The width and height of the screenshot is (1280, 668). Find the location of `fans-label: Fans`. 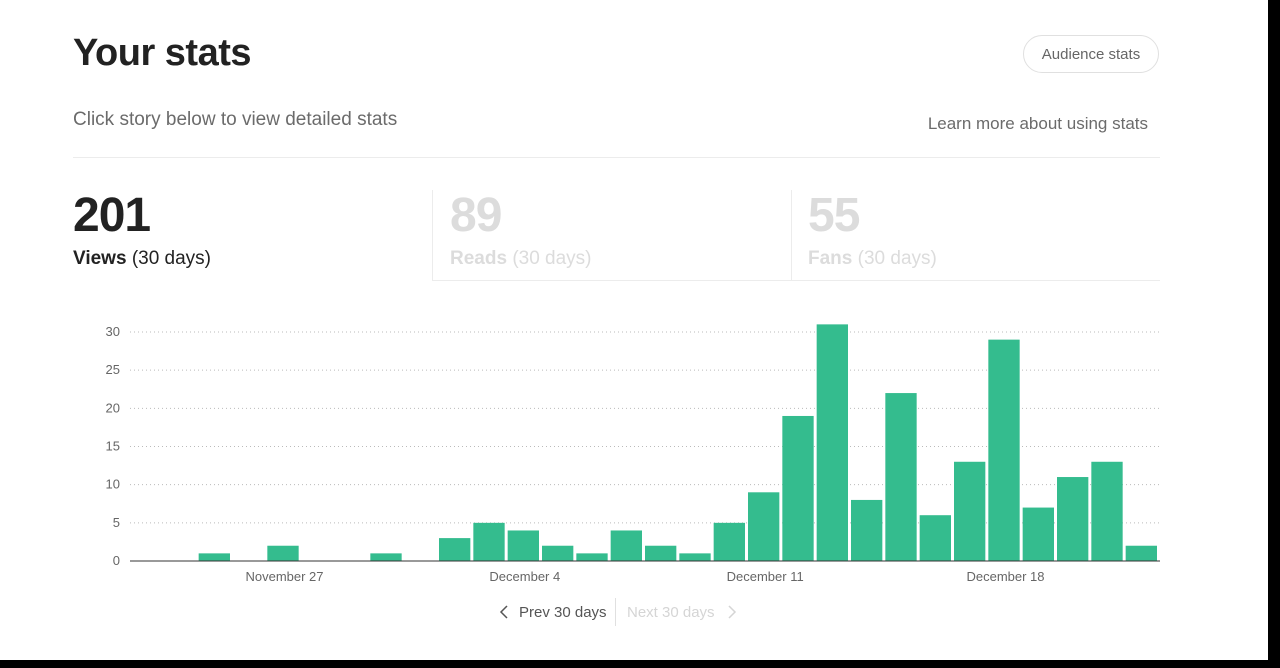

fans-label: Fans is located at coordinates (830, 258).